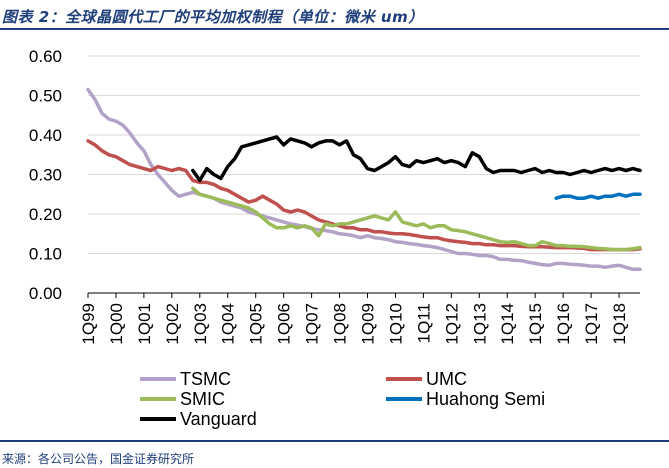 This screenshot has width=669, height=468. What do you see at coordinates (423, 323) in the screenshot?
I see `x-tick-label: 1Q11` at bounding box center [423, 323].